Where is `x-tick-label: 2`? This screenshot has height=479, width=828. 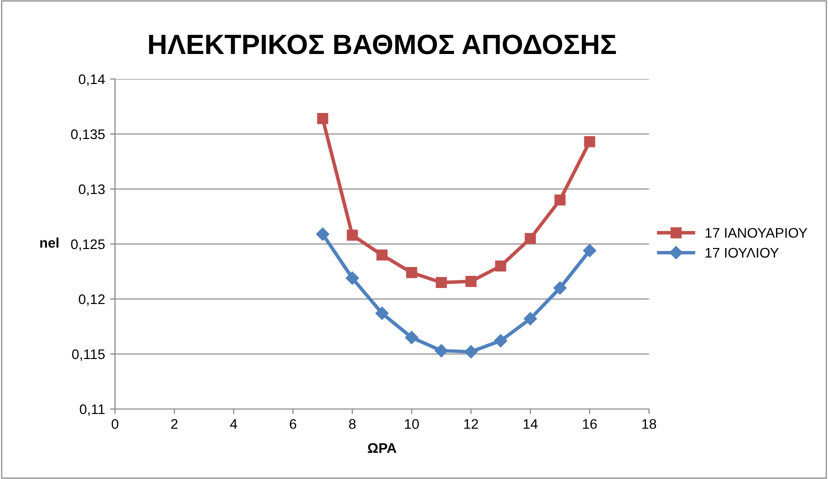 x-tick-label: 2 is located at coordinates (174, 424).